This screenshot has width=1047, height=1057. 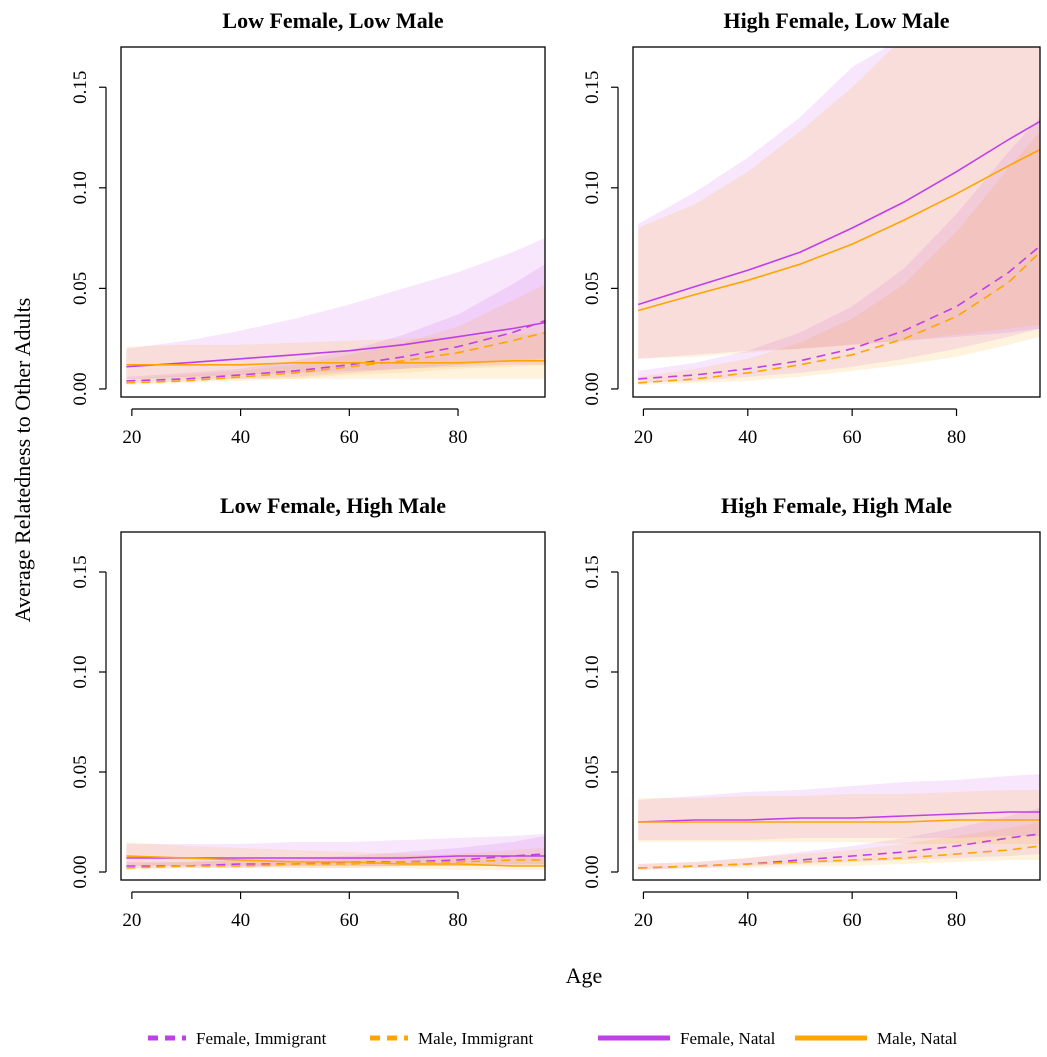 What do you see at coordinates (261, 1038) in the screenshot?
I see `legend-label-female-immigrant: Female, Immigrant` at bounding box center [261, 1038].